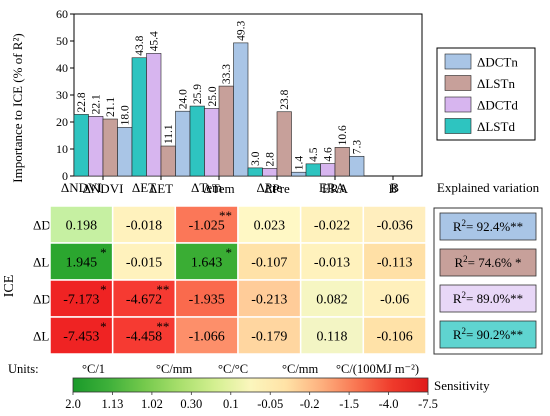 The width and height of the screenshot is (550, 416). I want to click on bar-value-label: 4.5, so click(314, 154).